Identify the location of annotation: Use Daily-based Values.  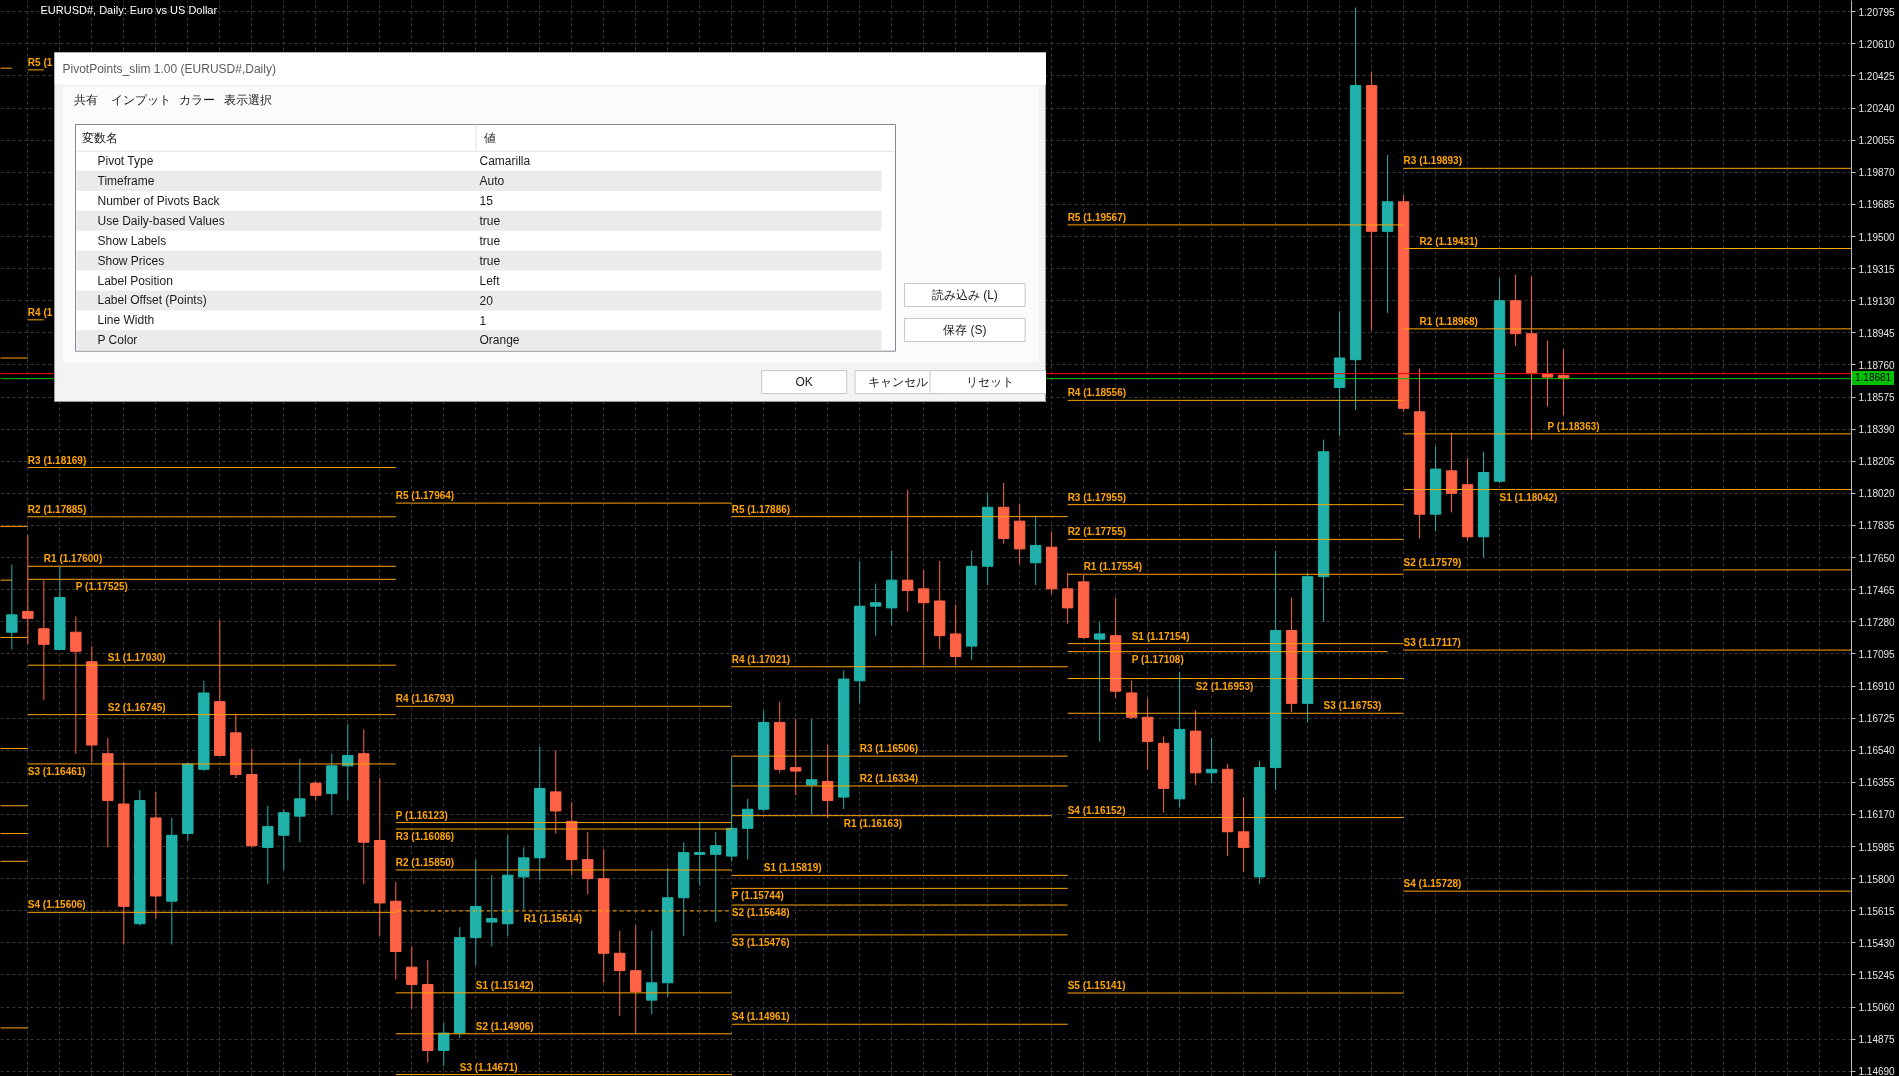
(161, 220).